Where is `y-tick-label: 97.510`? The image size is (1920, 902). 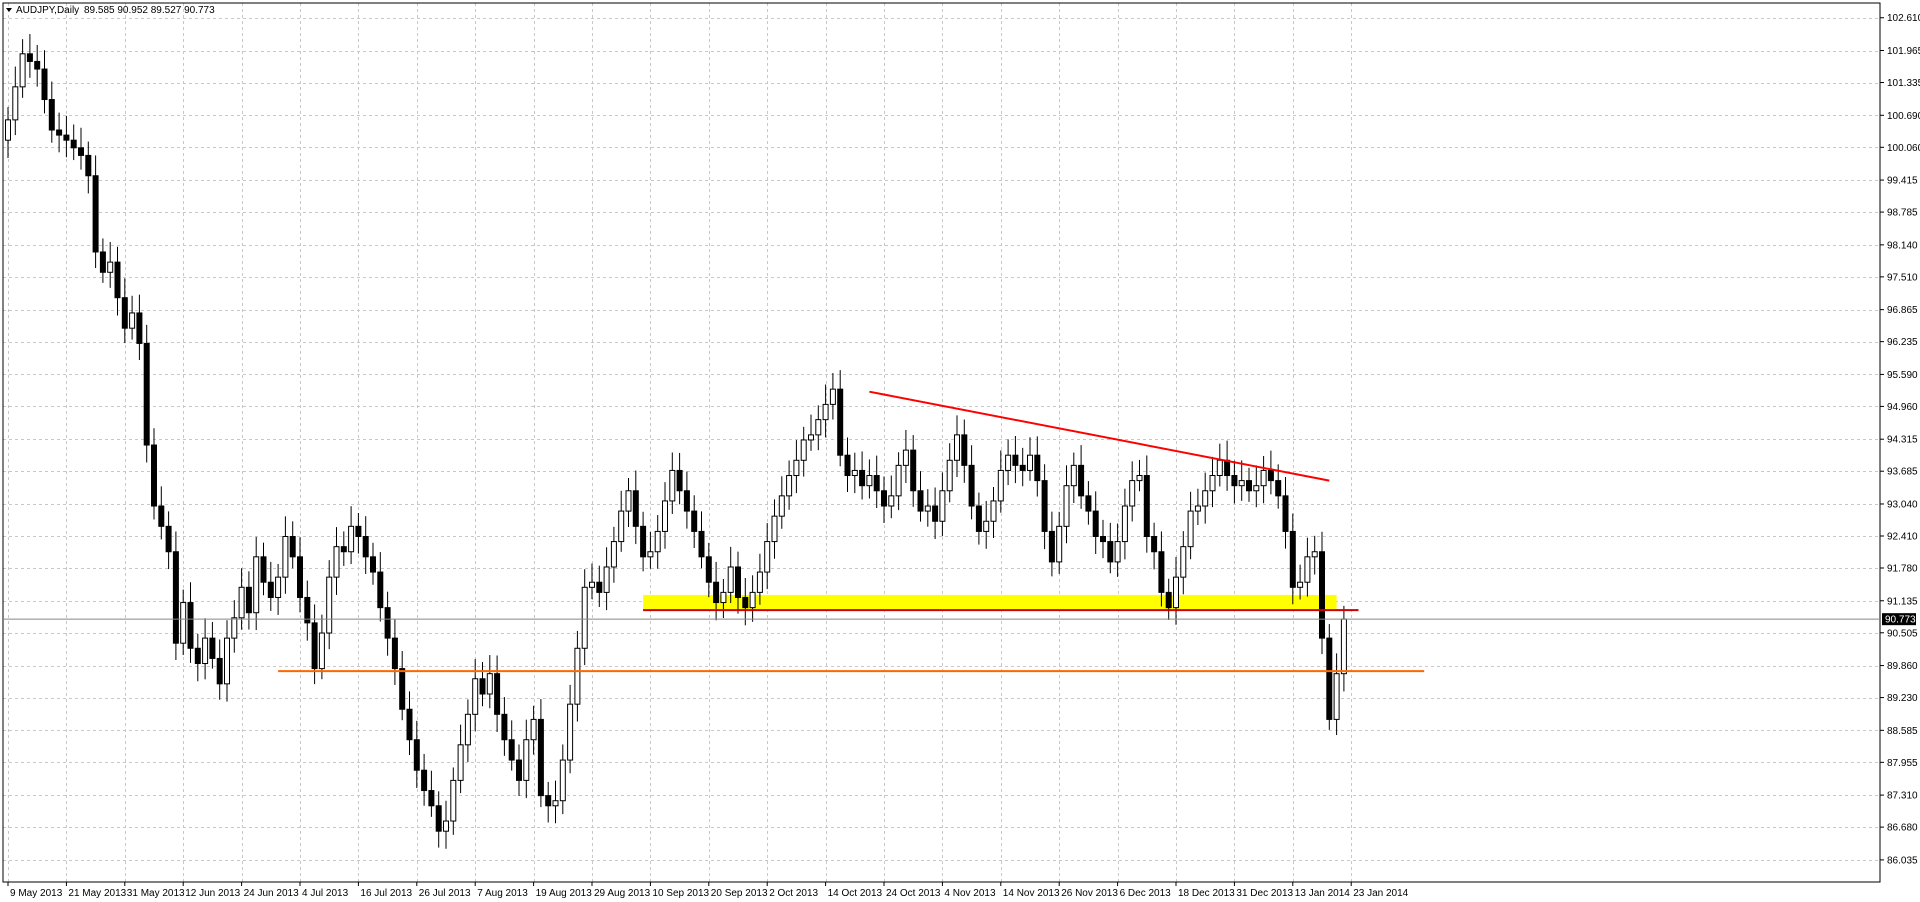
y-tick-label: 97.510 is located at coordinates (1902, 277).